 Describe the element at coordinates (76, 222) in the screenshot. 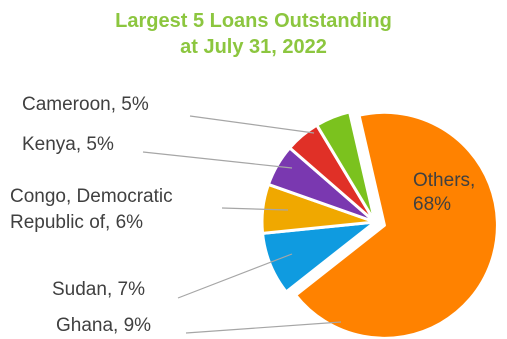

I see `data-label-line: Republic of, 6%` at that location.